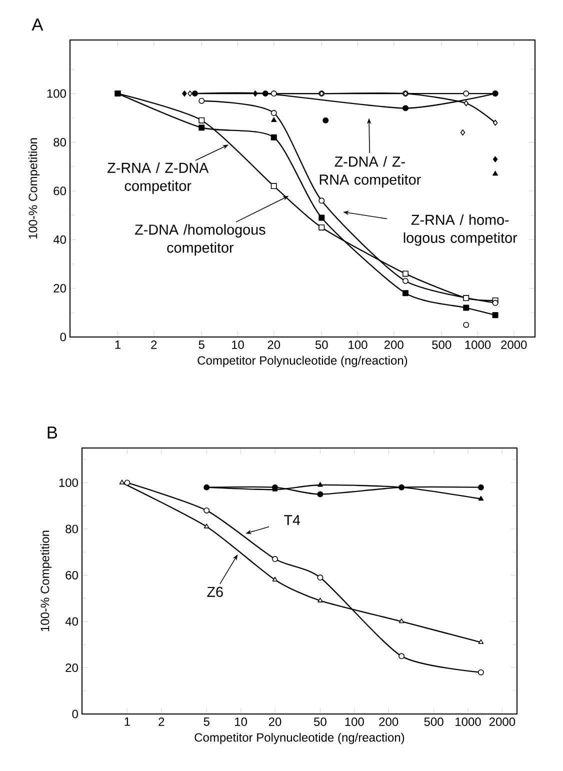 This screenshot has width=563, height=771. Describe the element at coordinates (158, 178) in the screenshot. I see `annotation: Z-RNA / Z-DNA competitor` at that location.